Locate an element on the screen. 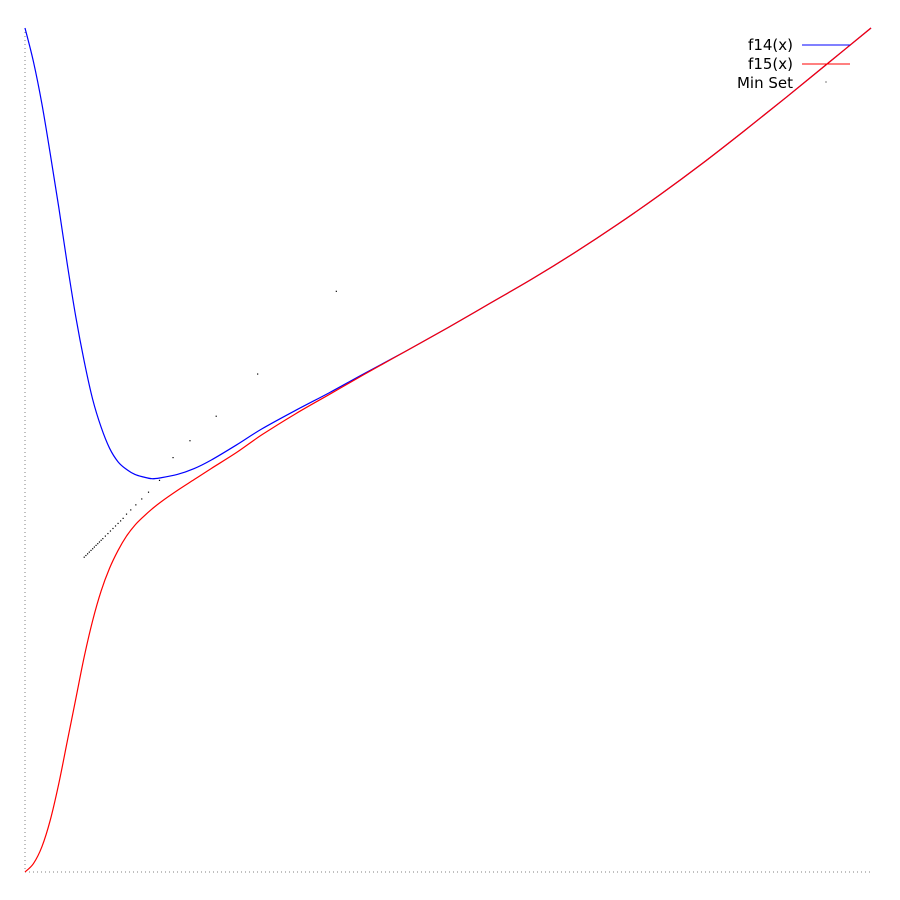 Image resolution: width=900 pixels, height=900 pixels. legend-label-f15: f15(x) is located at coordinates (770, 64).